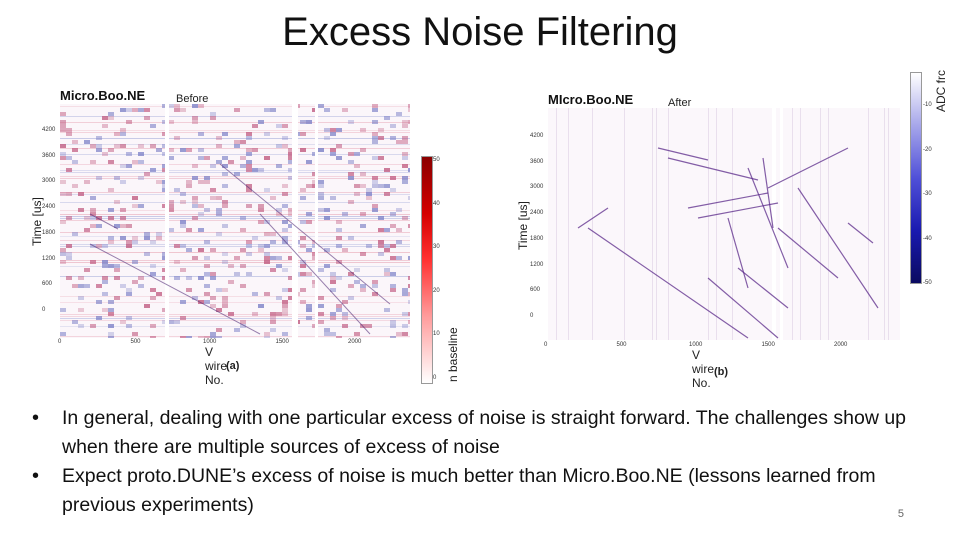  Describe the element at coordinates (49, 258) in the screenshot. I see `tick-label: 1200` at that location.